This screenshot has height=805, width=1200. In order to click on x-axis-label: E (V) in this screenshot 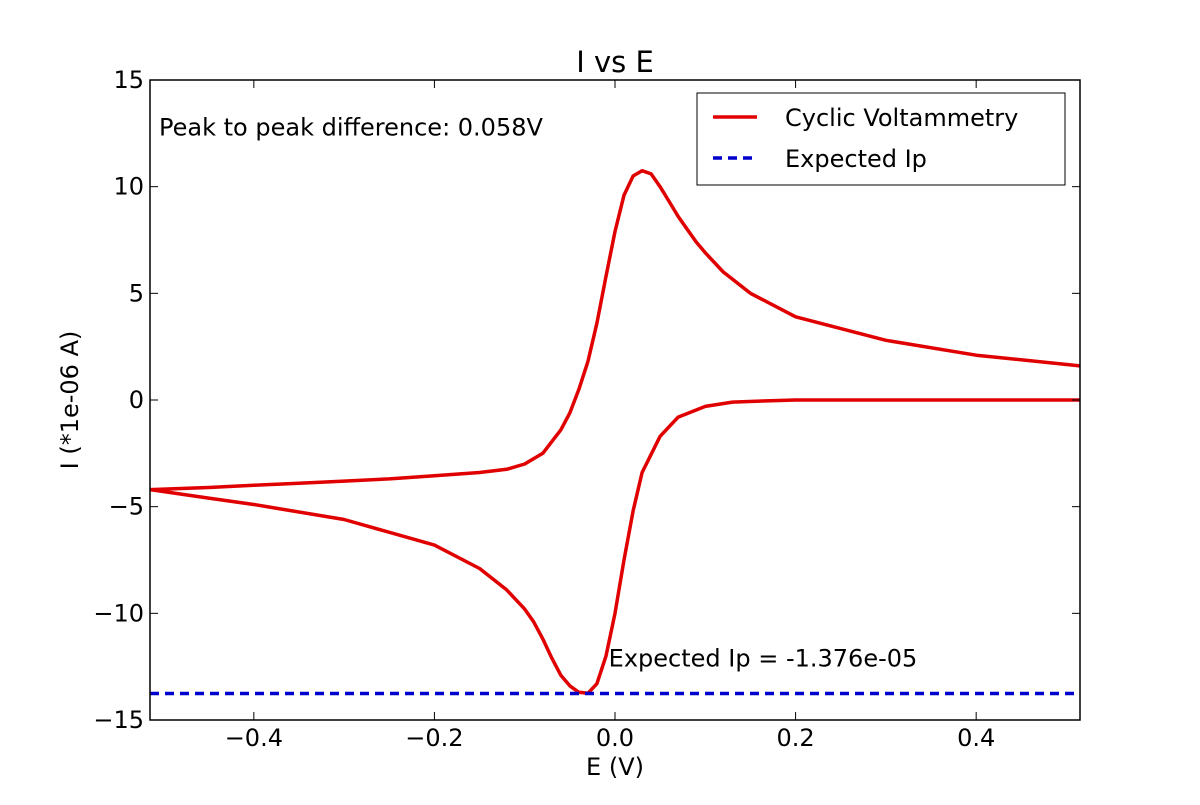, I will do `click(615, 767)`.